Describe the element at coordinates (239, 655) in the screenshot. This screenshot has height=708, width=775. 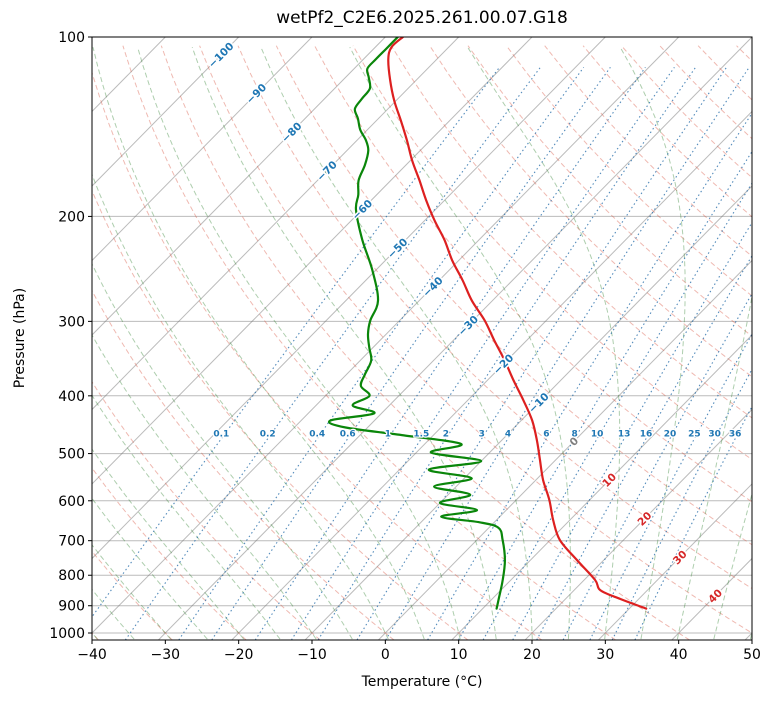
I see `x-tick-label: −20` at that location.